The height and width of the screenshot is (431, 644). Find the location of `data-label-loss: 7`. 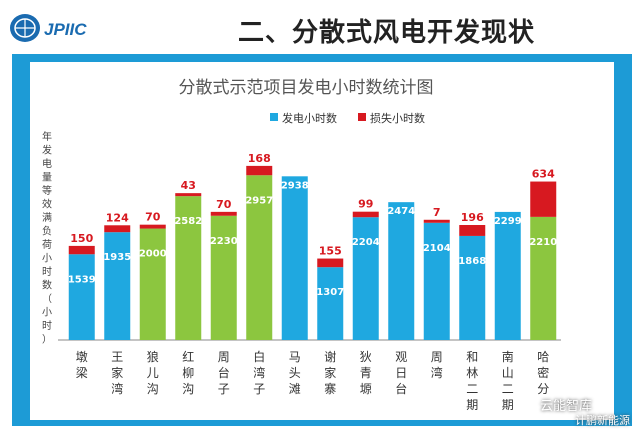

data-label-loss: 7 is located at coordinates (437, 212).